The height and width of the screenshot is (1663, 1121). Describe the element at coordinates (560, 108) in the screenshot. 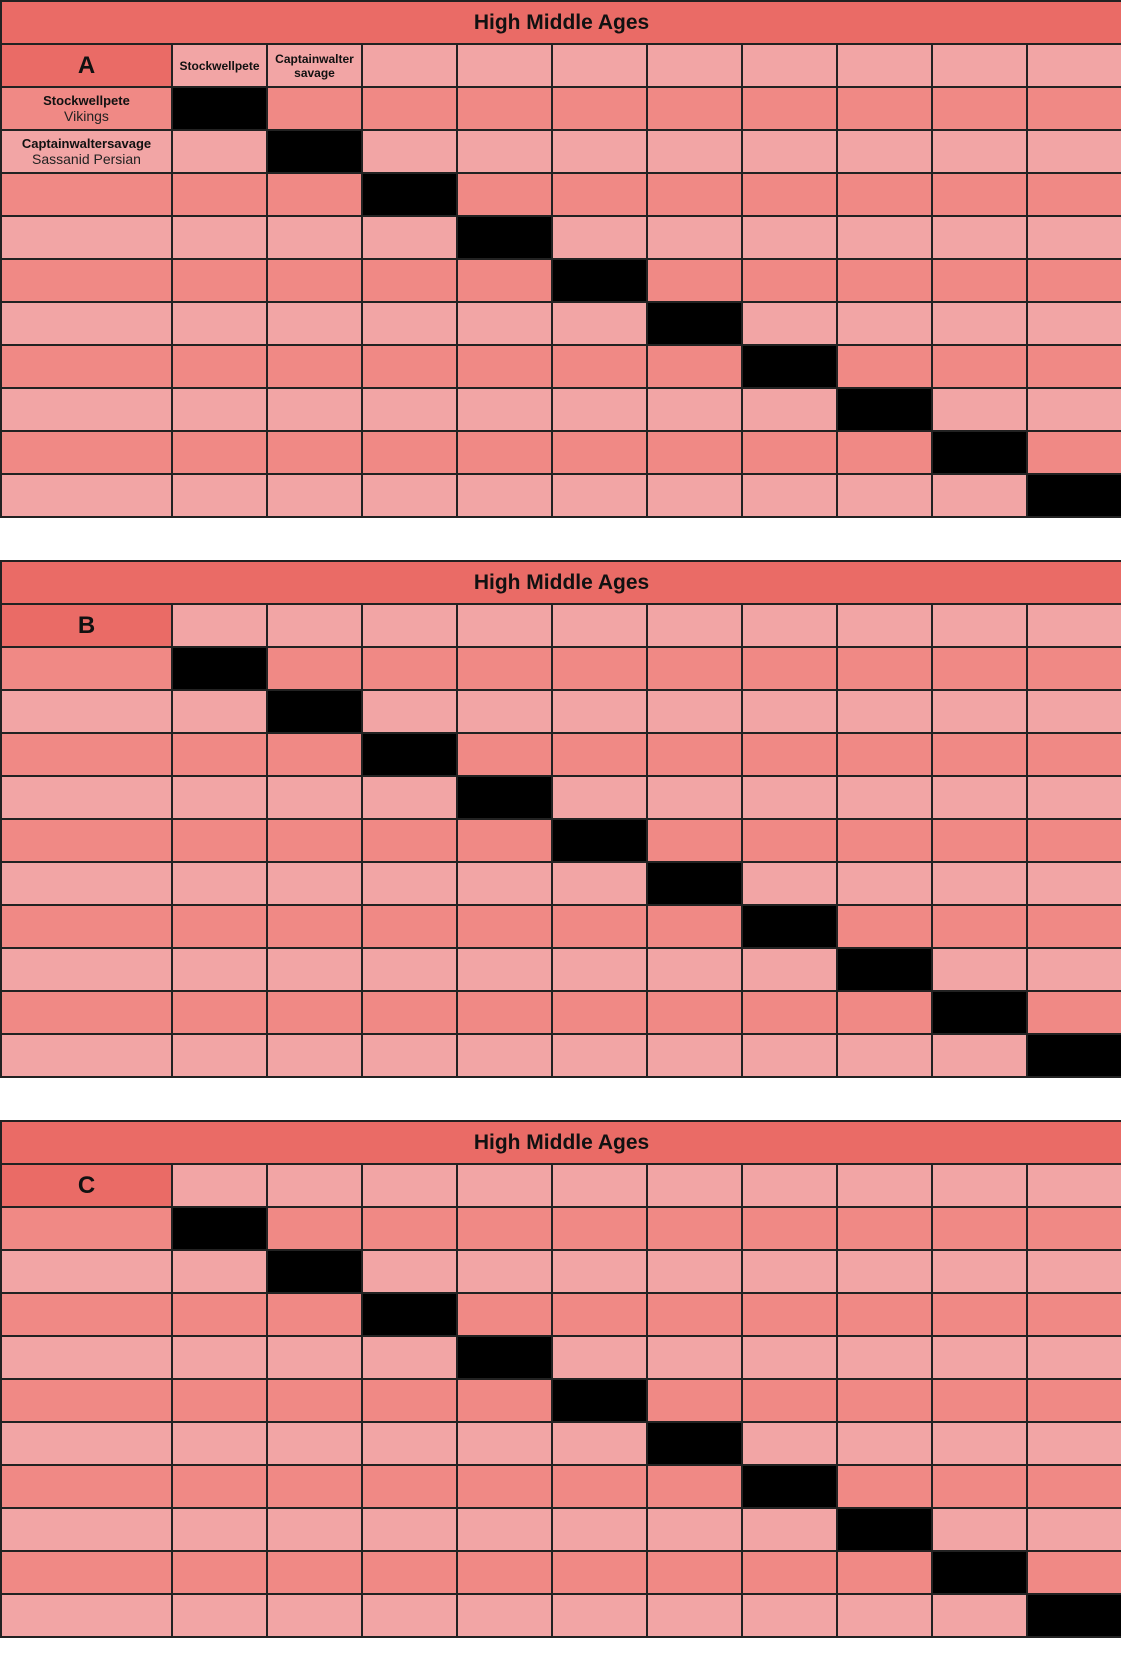

I see `table-row: Stockwellpete Vikings` at that location.